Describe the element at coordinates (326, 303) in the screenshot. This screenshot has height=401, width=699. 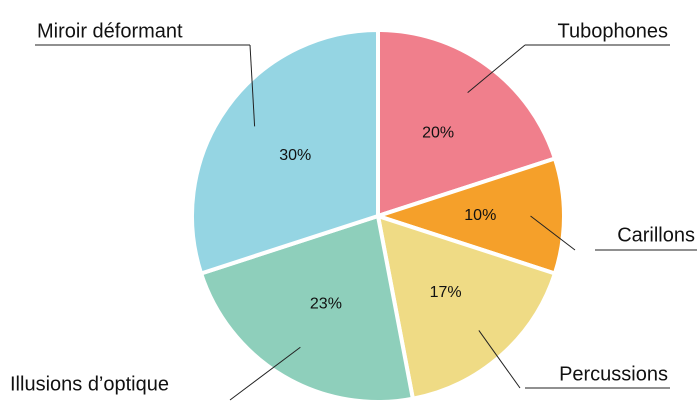
I see `value-label: 23%` at that location.